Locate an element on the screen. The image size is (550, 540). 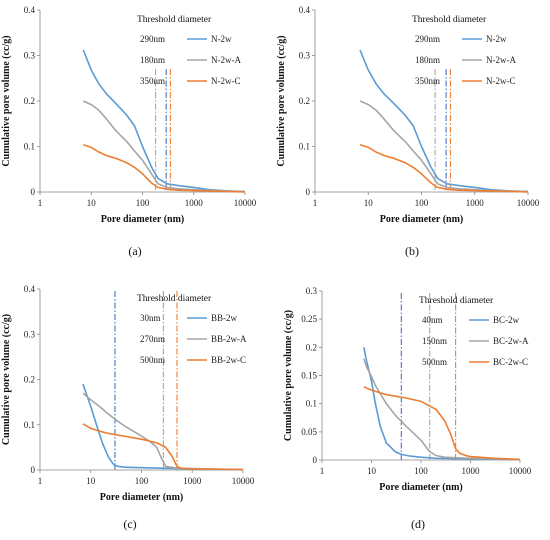
series-line-BC-2w-A is located at coordinates (442, 409).